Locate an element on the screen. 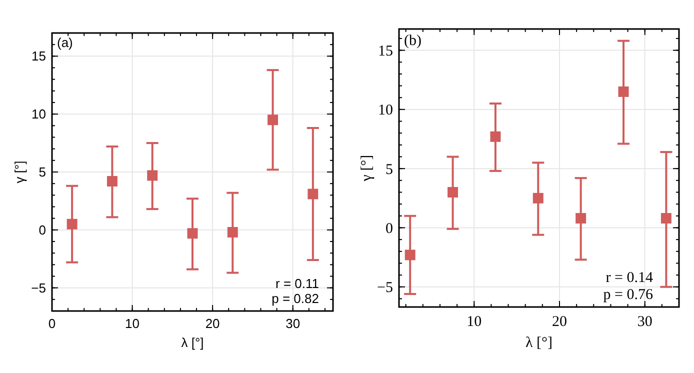 This screenshot has height=373, width=694. annotation: p = 0.76 is located at coordinates (628, 295).